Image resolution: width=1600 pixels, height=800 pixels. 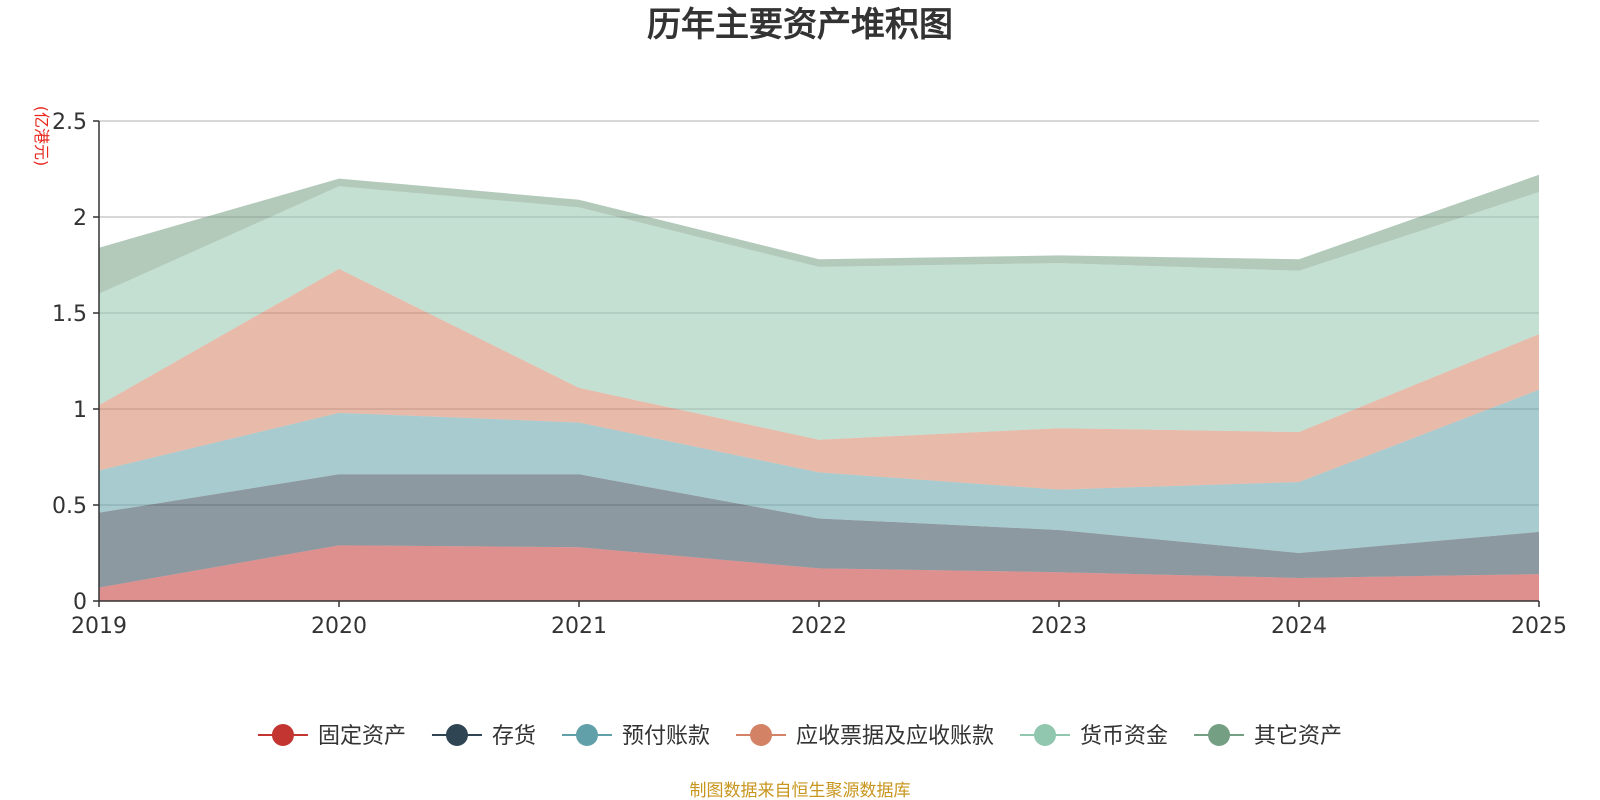 I want to click on legend-item: 预付账款, so click(x=635, y=736).